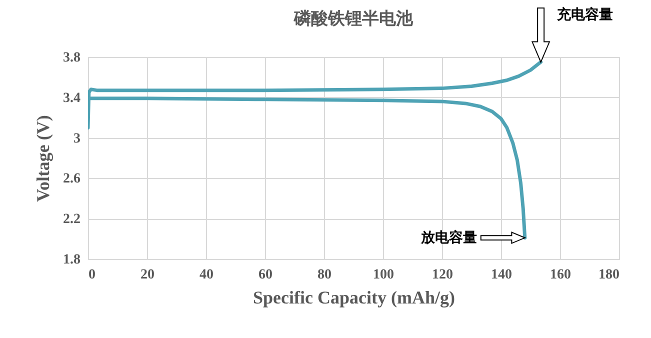  I want to click on x-tick-label: 0, so click(92, 275).